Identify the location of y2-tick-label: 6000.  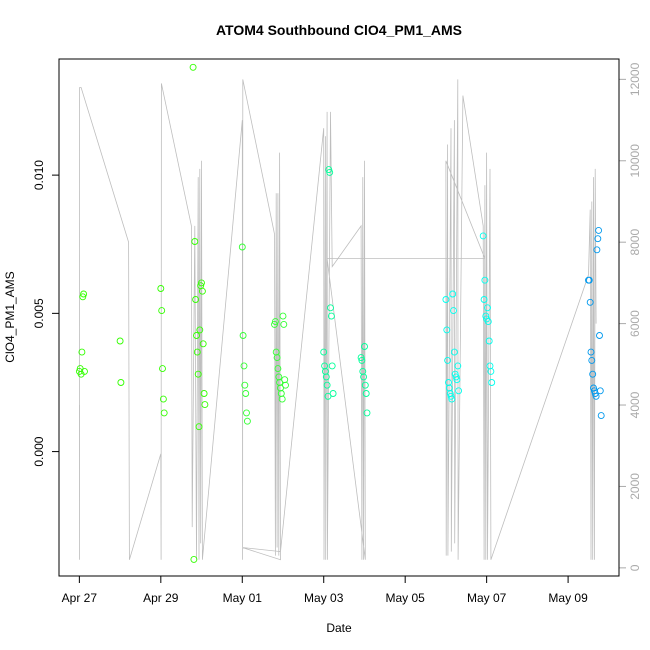
(635, 323).